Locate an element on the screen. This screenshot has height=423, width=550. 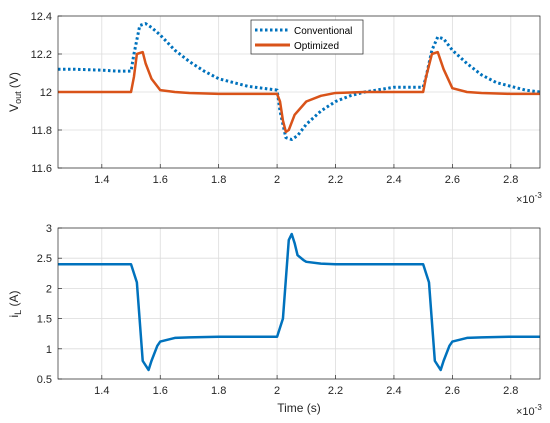
il-x-multiplier: ×10⁻³ is located at coordinates (529, 410).